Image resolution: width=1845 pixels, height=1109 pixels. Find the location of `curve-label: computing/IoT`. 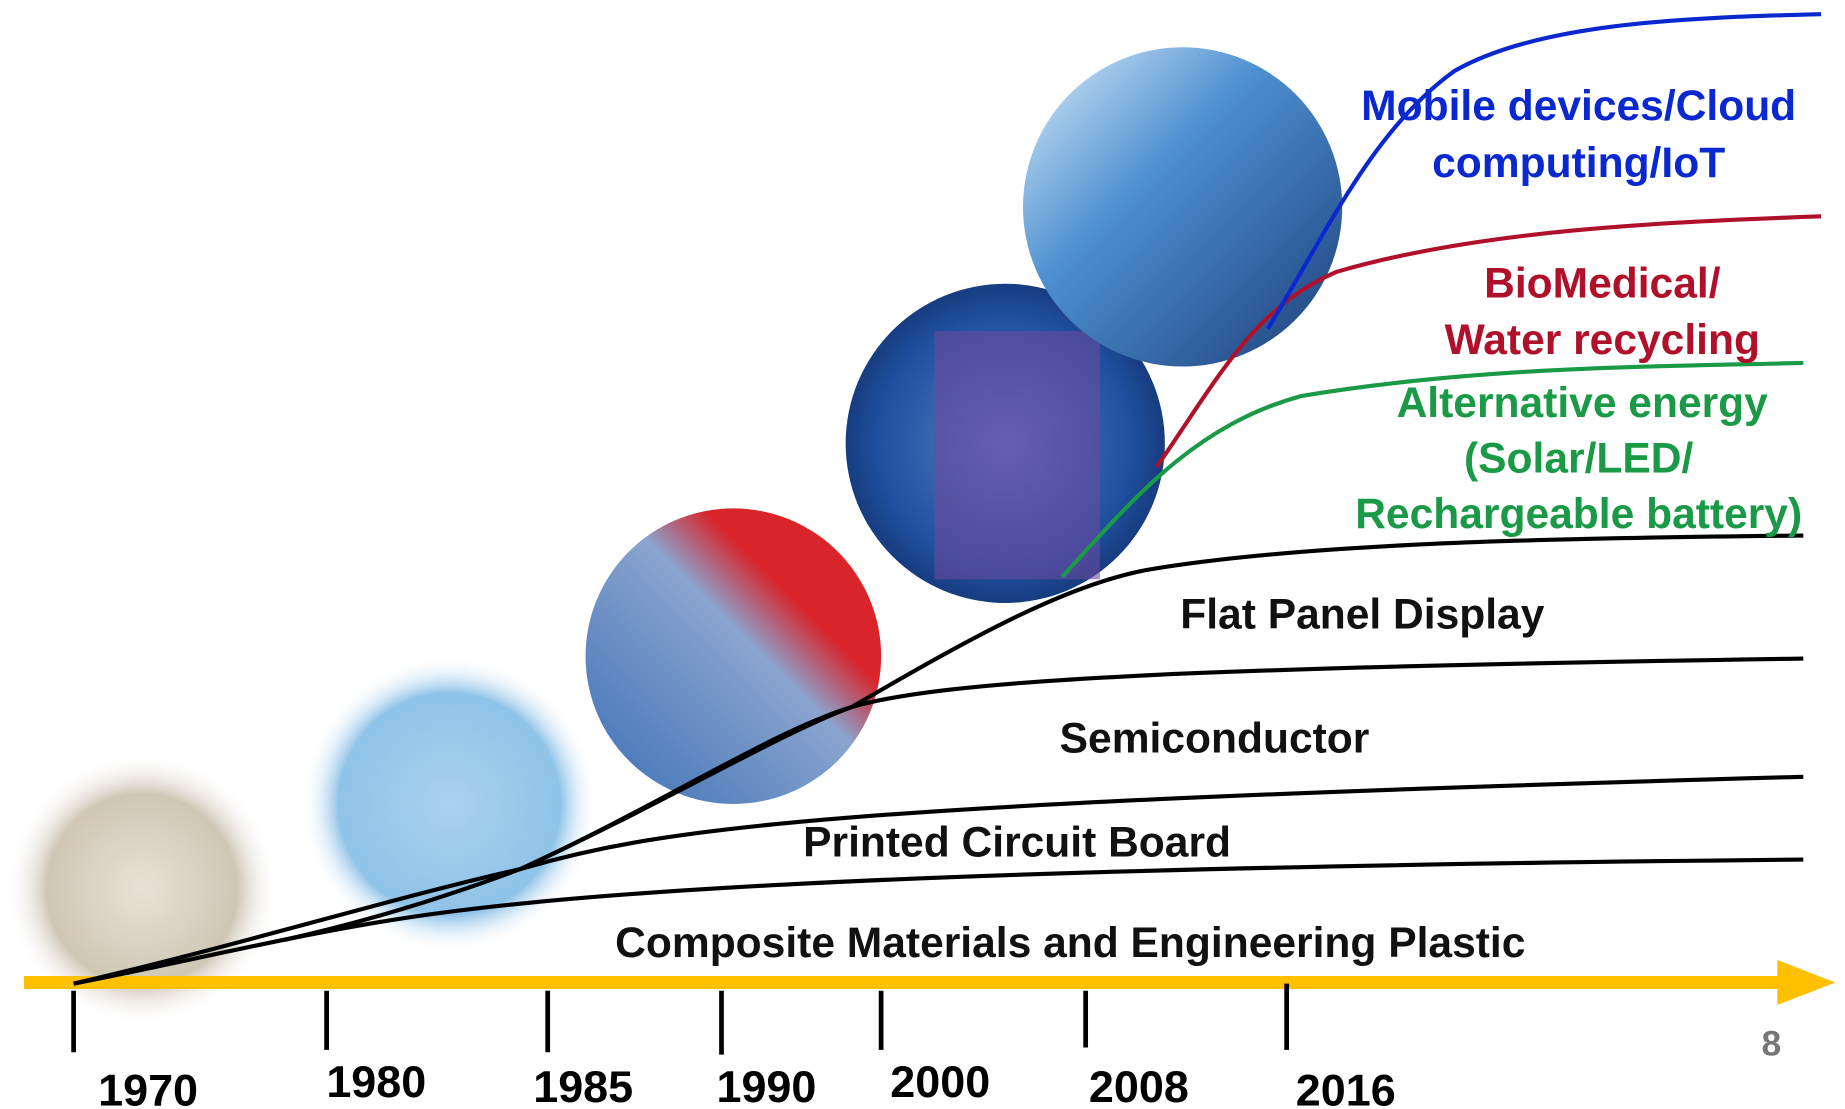

curve-label: computing/IoT is located at coordinates (1578, 163).